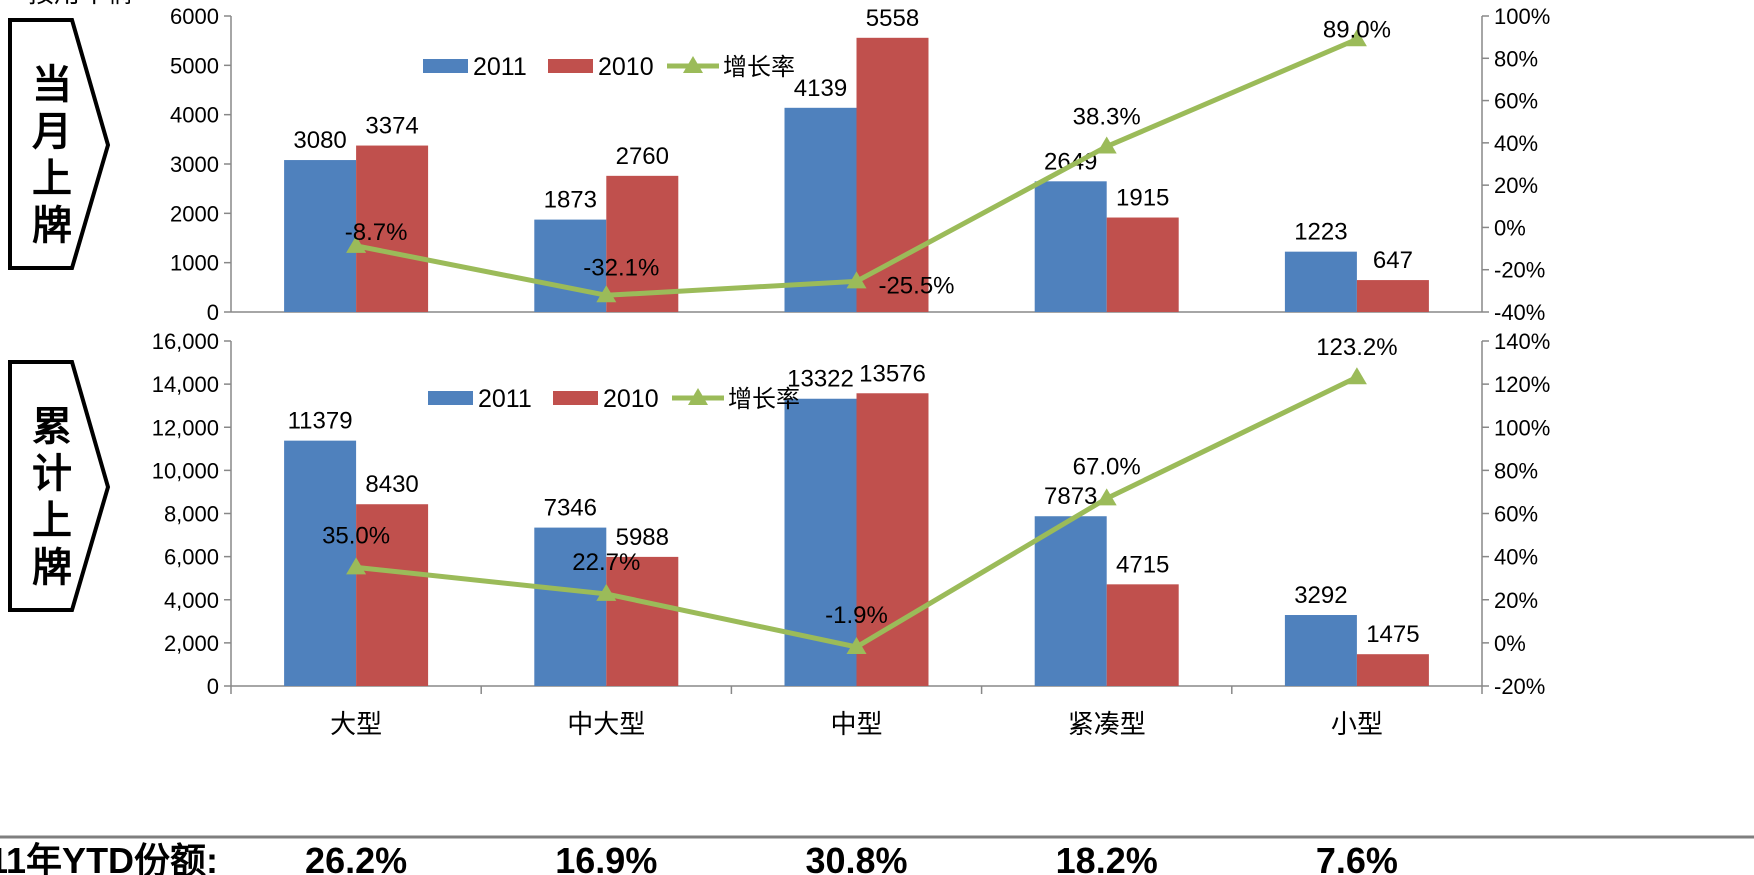 The image size is (1754, 875). I want to click on banner-cumulative-char-1: 累, so click(52, 427).